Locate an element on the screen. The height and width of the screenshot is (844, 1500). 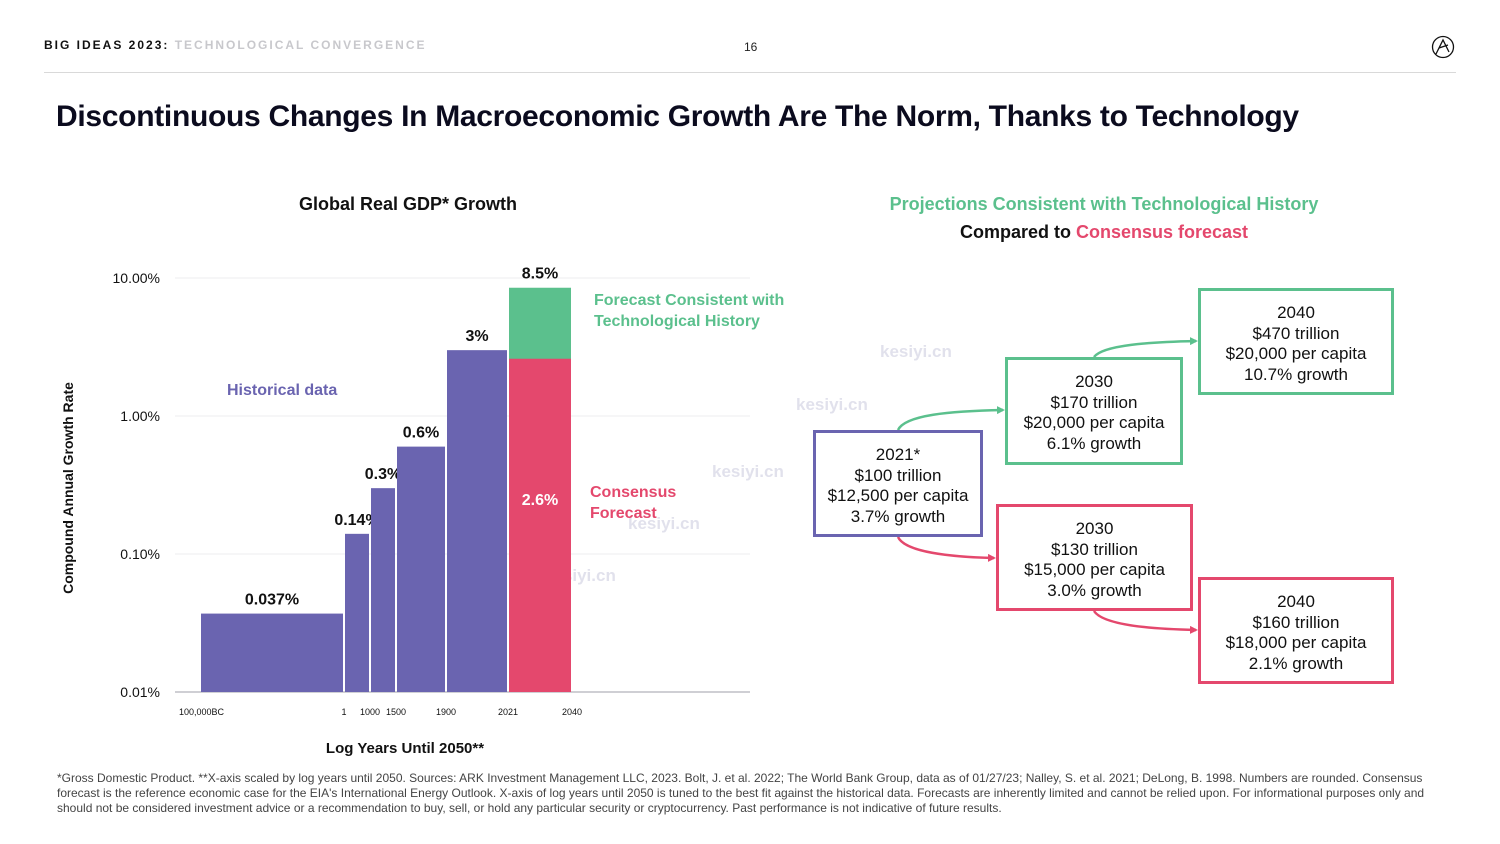
projection-year: 2021* is located at coordinates (898, 454).